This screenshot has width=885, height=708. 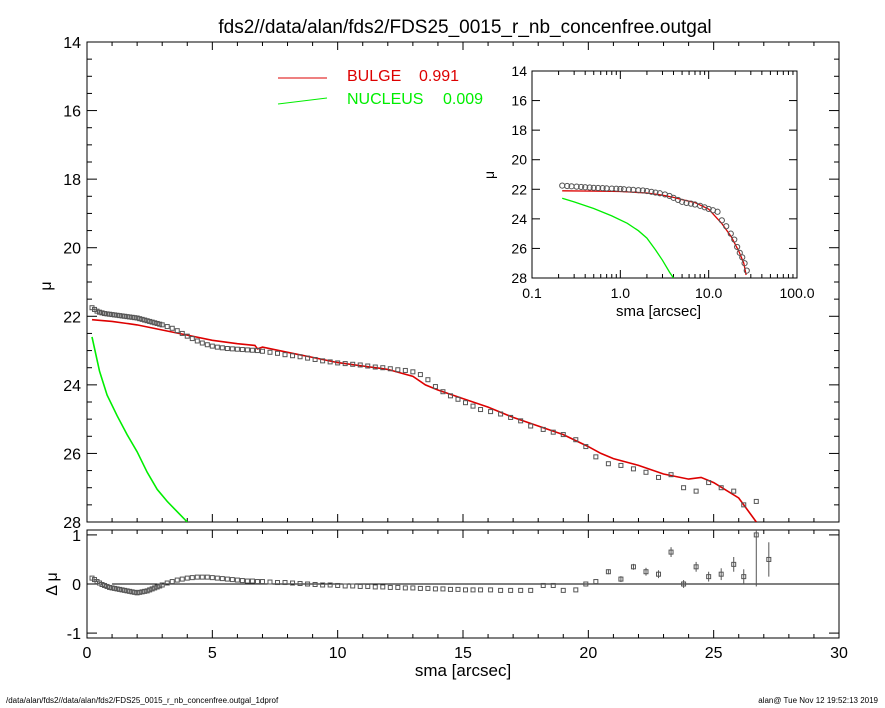 What do you see at coordinates (519, 101) in the screenshot?
I see `inset-y-tick-label: 16` at bounding box center [519, 101].